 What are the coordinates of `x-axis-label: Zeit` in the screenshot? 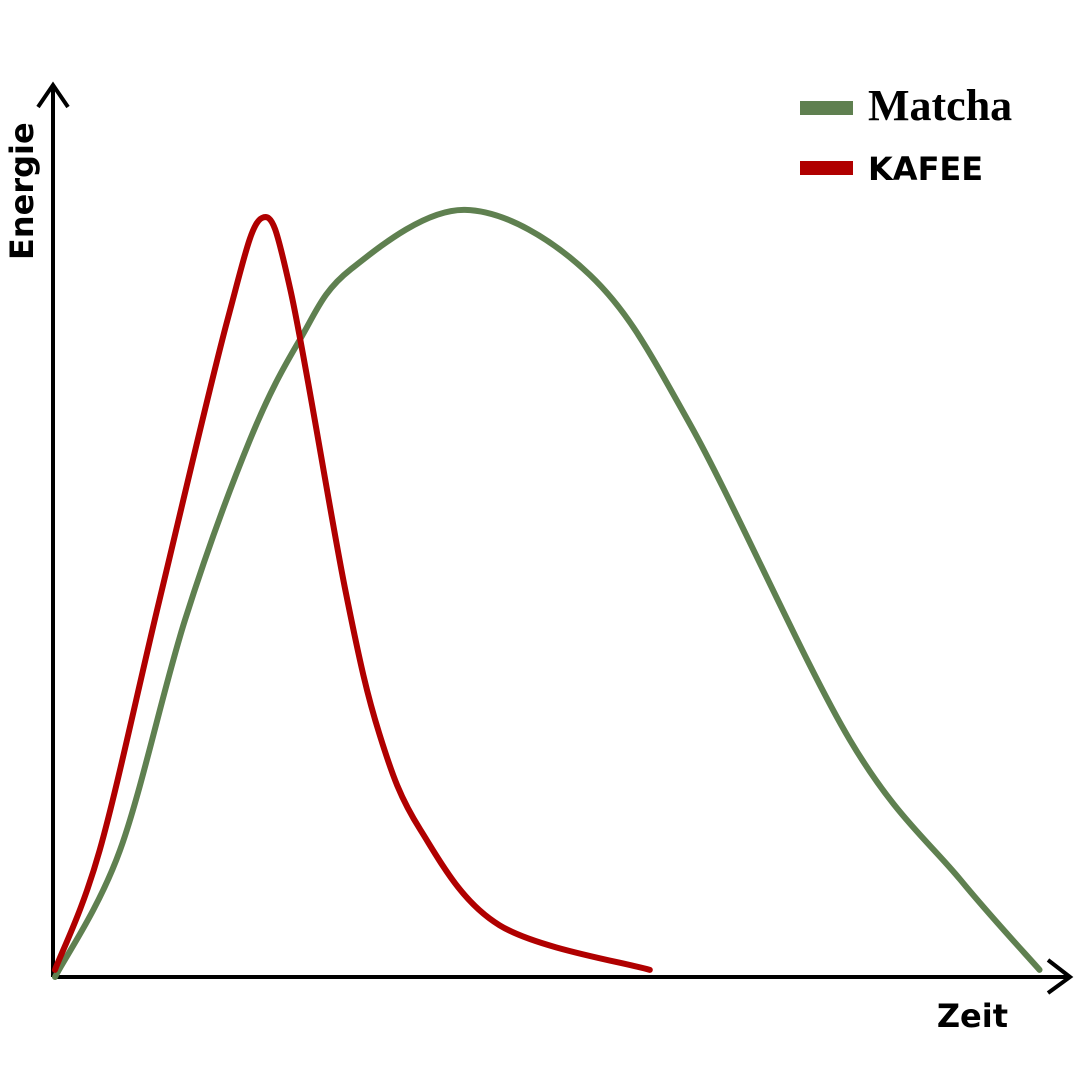 It's located at (972, 1016).